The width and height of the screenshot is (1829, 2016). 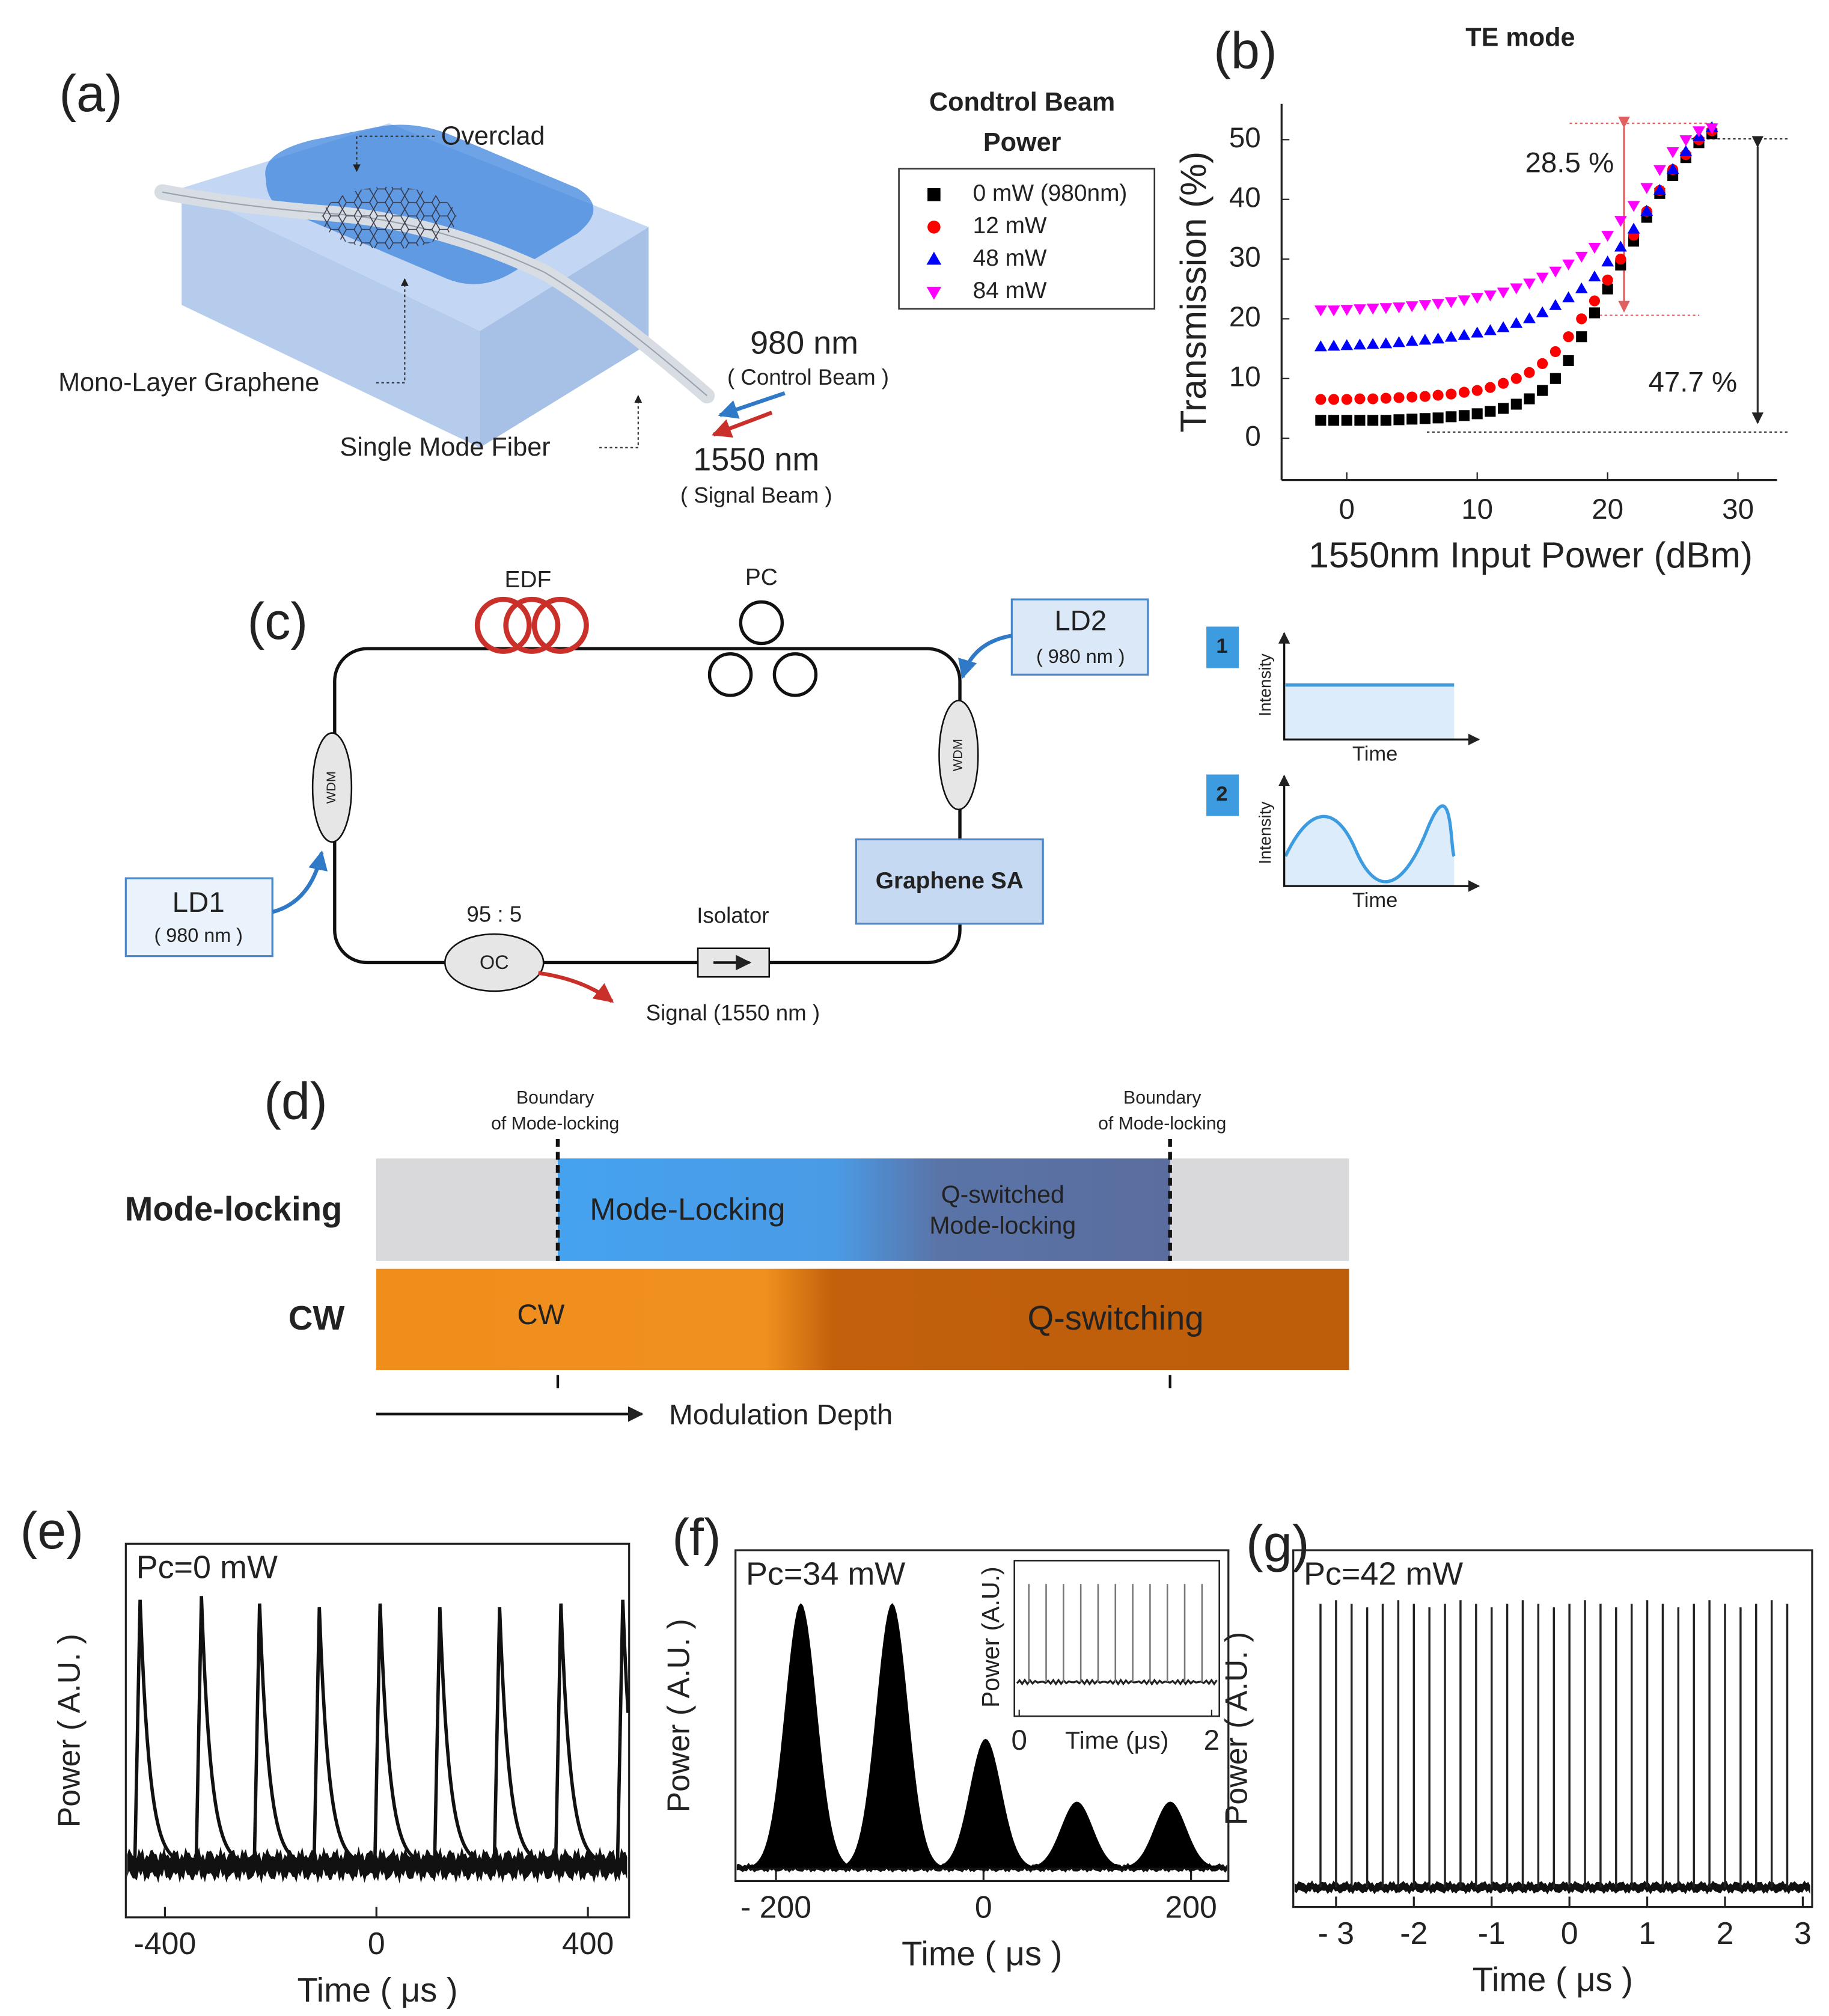 I want to click on inset-baseline, so click(x=1117, y=1682).